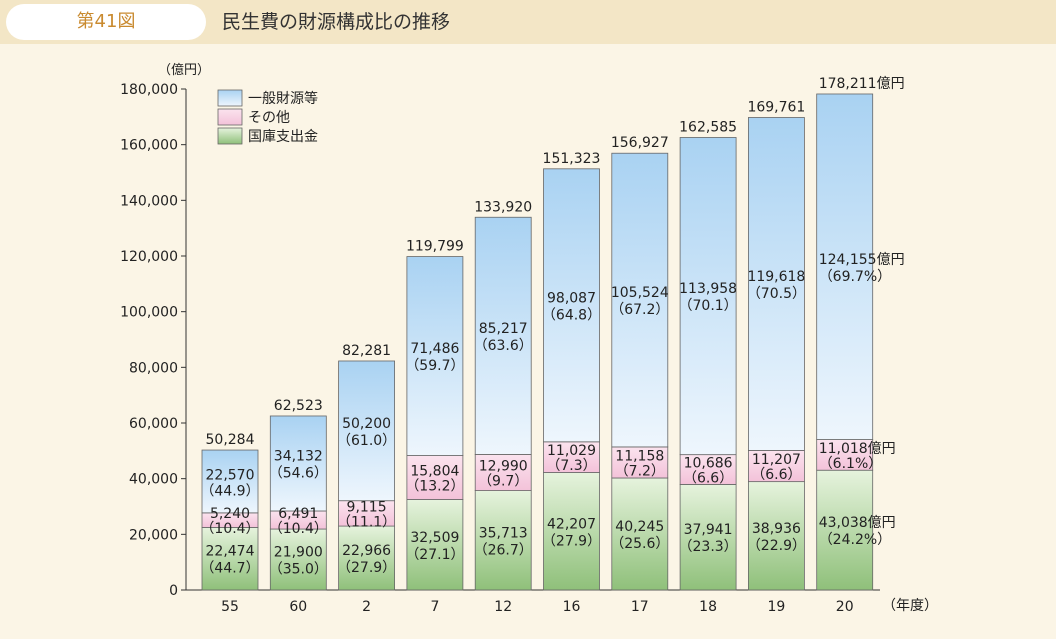  Describe the element at coordinates (366, 351) in the screenshot. I see `total-label: 82,281` at that location.